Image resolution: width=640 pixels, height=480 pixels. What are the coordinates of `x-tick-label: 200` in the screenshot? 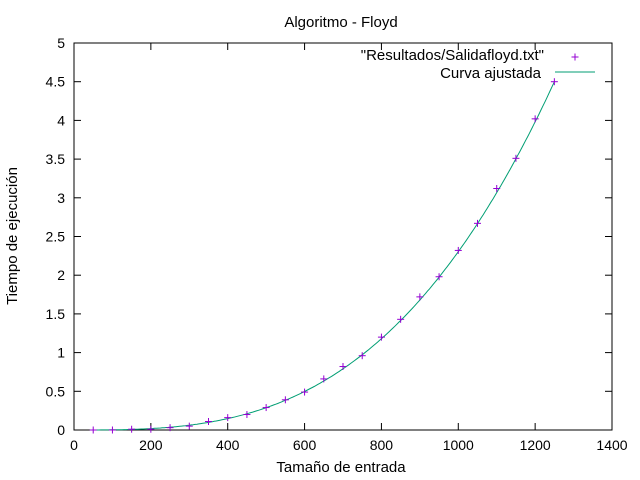 It's located at (151, 445).